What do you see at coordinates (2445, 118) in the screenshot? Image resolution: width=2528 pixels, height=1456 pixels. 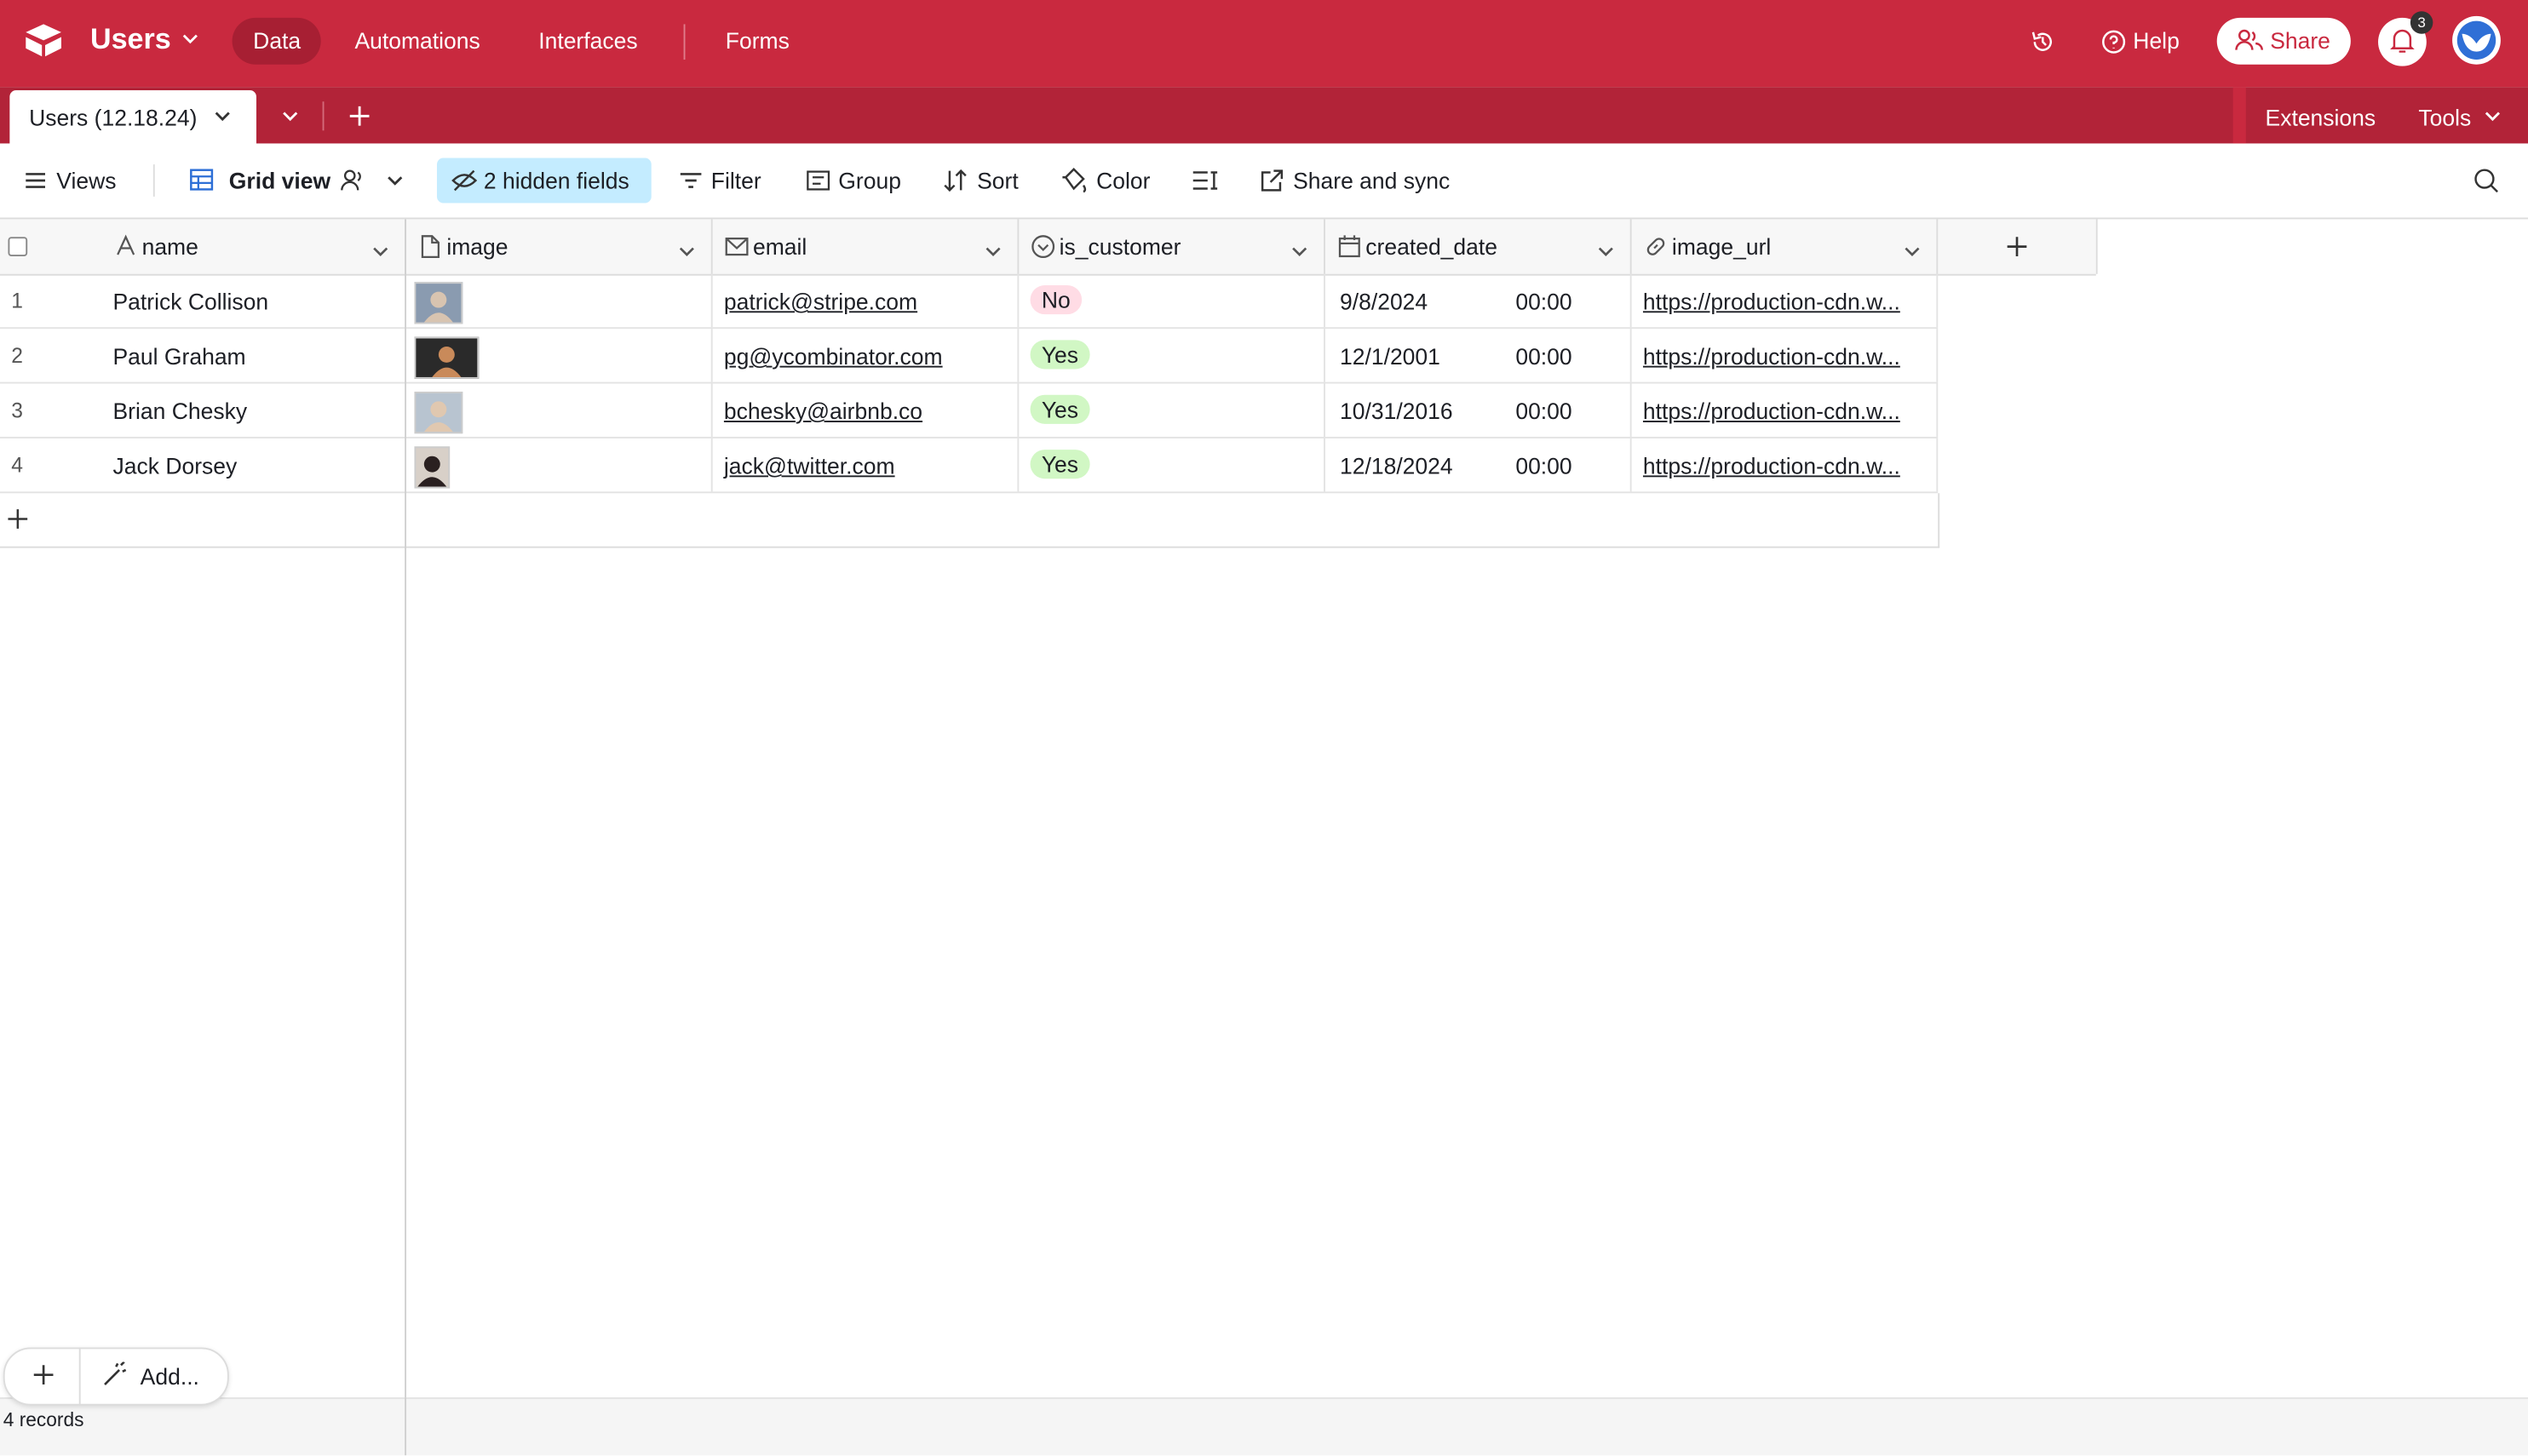 I see `tools: Tools` at bounding box center [2445, 118].